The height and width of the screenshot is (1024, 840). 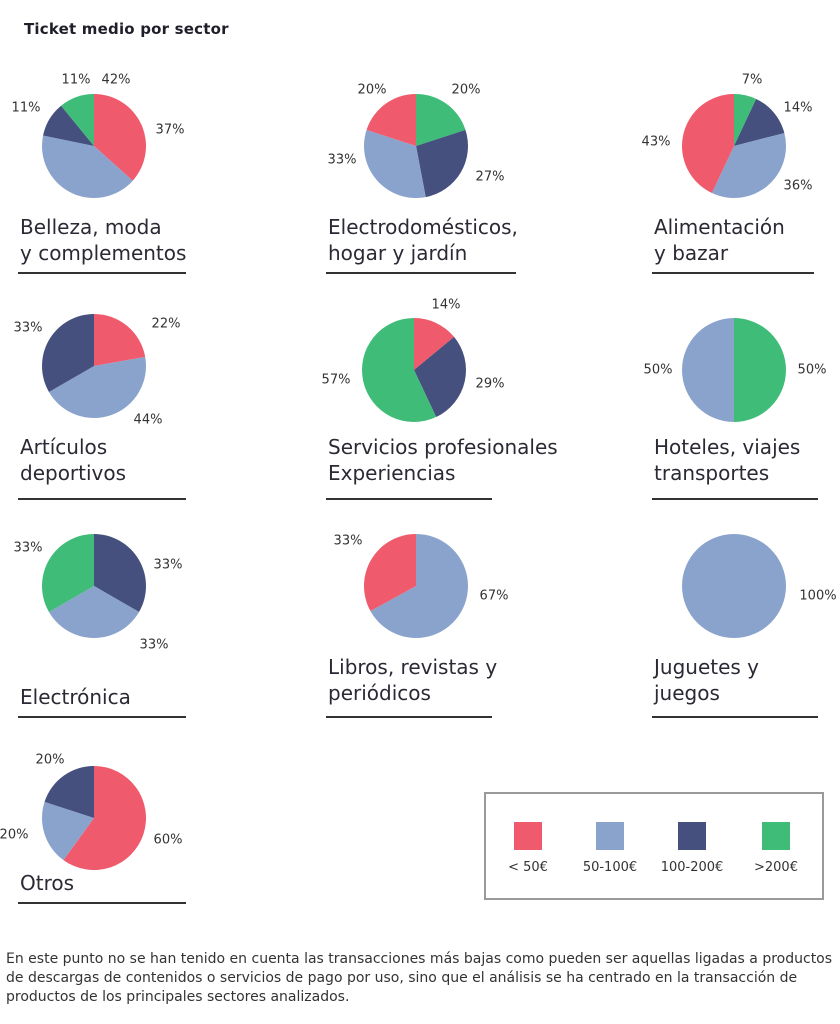 What do you see at coordinates (413, 680) in the screenshot?
I see `sector-name-libros-revistas-y: Libros, revistas y periódicos` at bounding box center [413, 680].